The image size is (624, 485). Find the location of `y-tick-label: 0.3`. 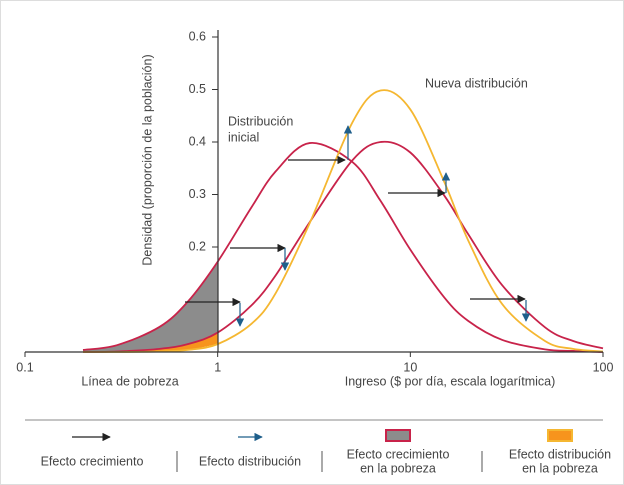

y-tick-label: 0.3 is located at coordinates (197, 194).